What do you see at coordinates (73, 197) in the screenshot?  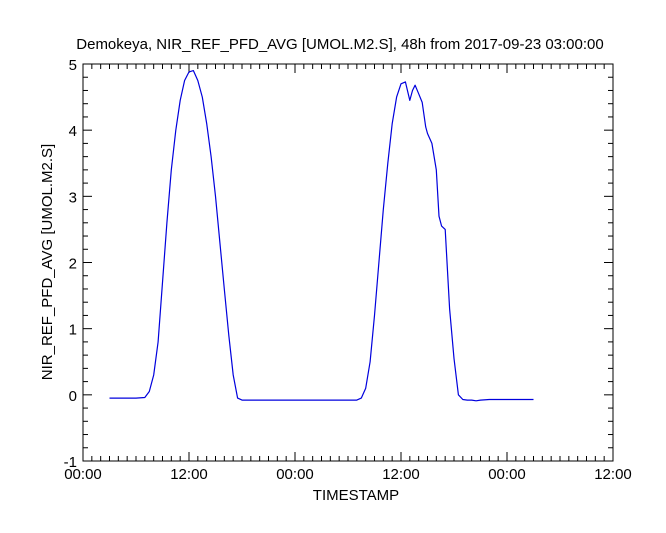 I see `y-tick-label: 3` at bounding box center [73, 197].